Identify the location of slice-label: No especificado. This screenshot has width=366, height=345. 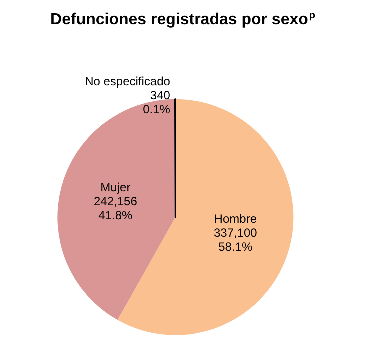
(128, 81).